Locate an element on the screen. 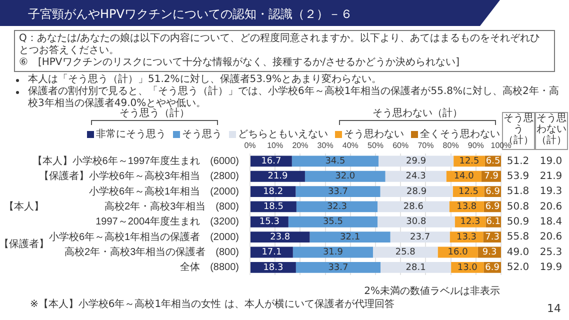 The height and width of the screenshot is (320, 569). data-label: 35.5 is located at coordinates (332, 222).